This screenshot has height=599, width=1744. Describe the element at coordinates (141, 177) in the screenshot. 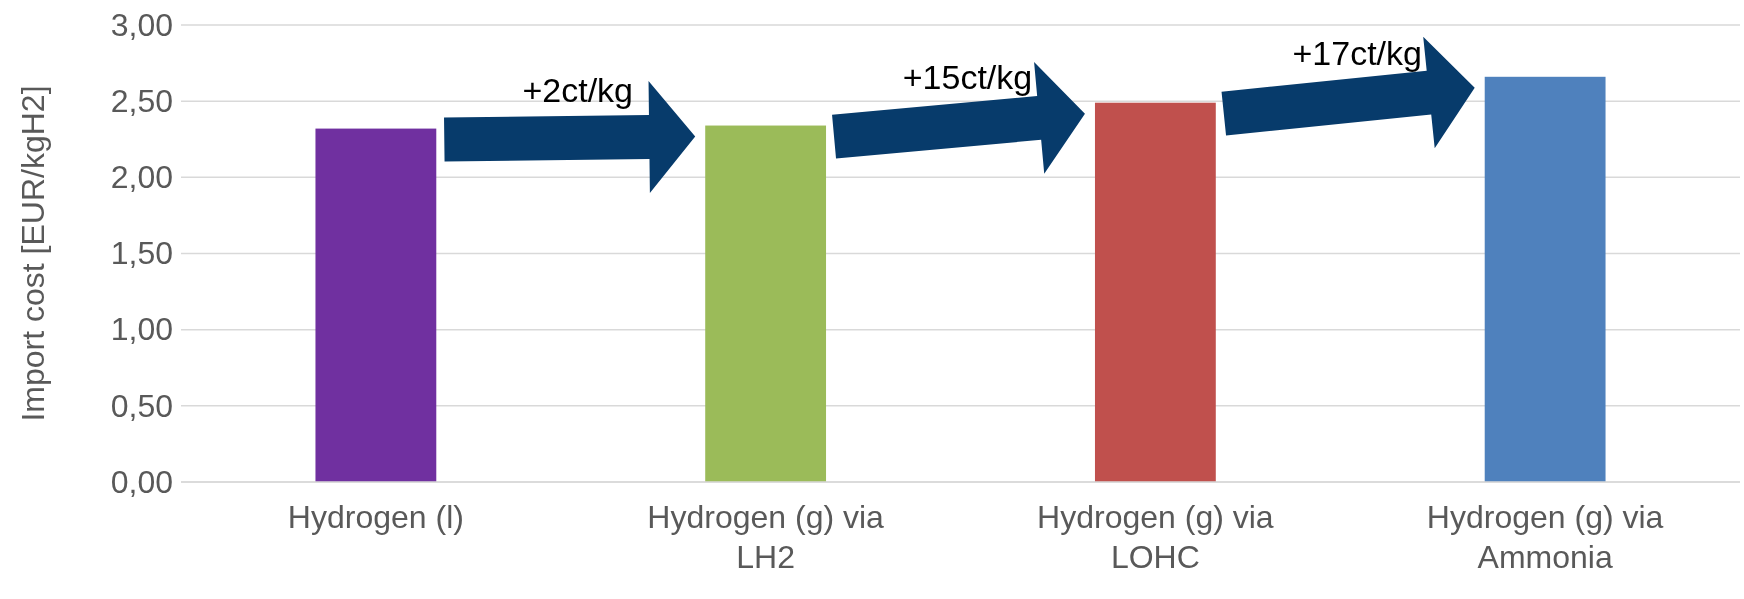

I see `y-tick-label: 2,00` at that location.